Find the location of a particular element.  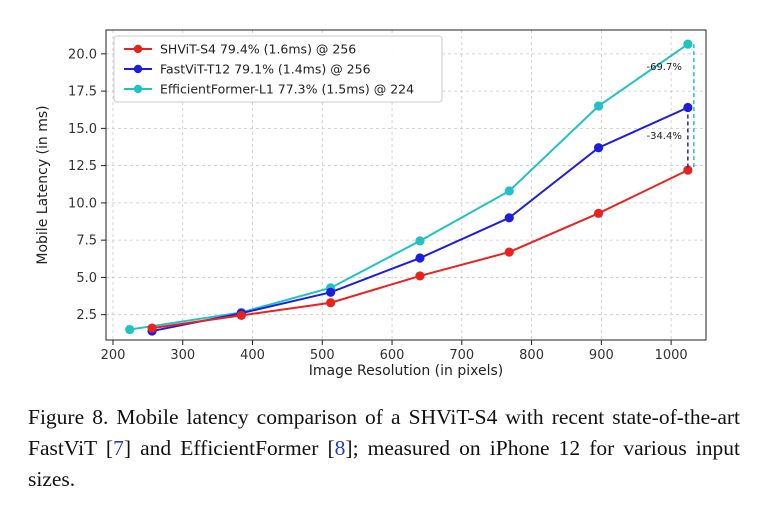

citation-link-7: 7 is located at coordinates (118, 448).